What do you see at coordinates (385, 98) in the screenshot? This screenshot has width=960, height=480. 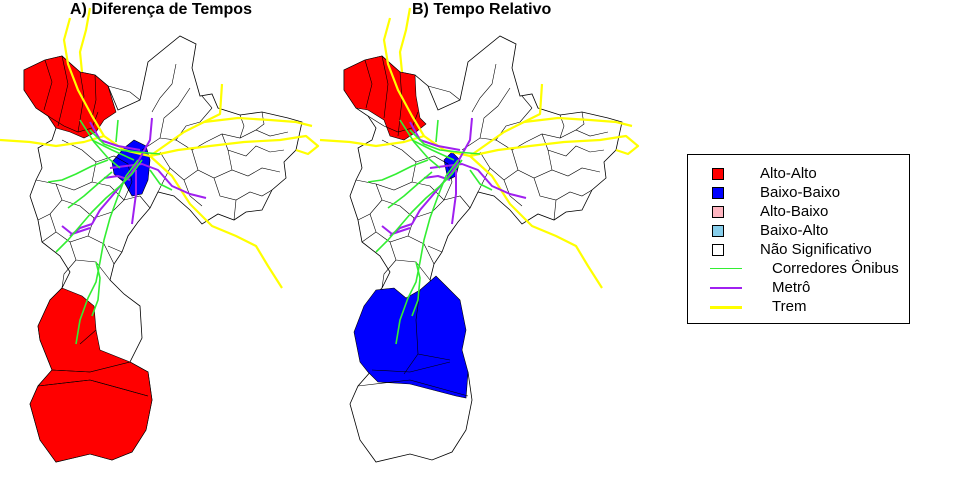 I see `cluster-alto-alto-north-b` at bounding box center [385, 98].